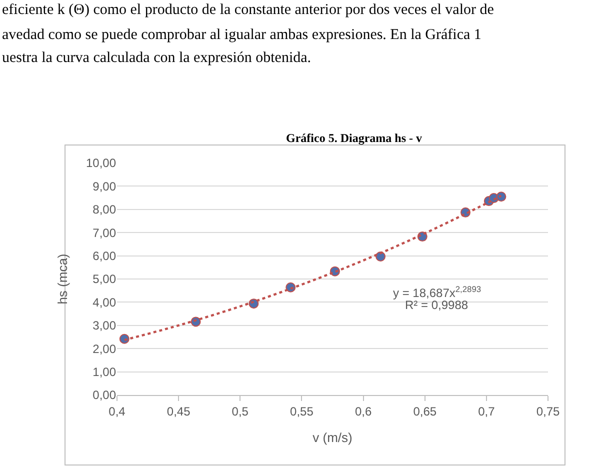 This screenshot has height=471, width=596. What do you see at coordinates (487, 411) in the screenshot?
I see `x-tick-label: 0,7` at bounding box center [487, 411].